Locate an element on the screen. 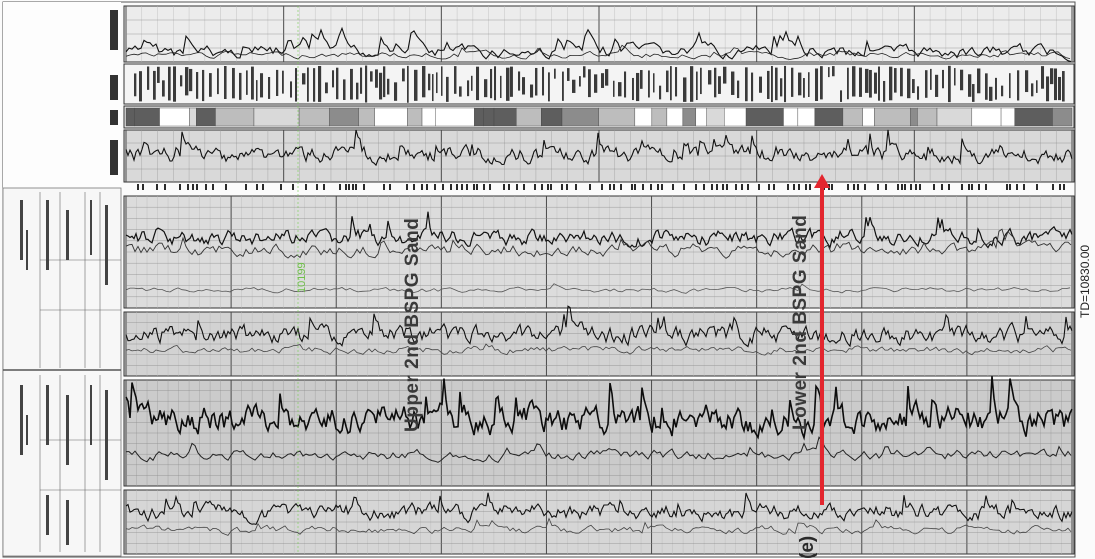 The image size is (1095, 559). mudlog-track-rop is located at coordinates (599, 156).